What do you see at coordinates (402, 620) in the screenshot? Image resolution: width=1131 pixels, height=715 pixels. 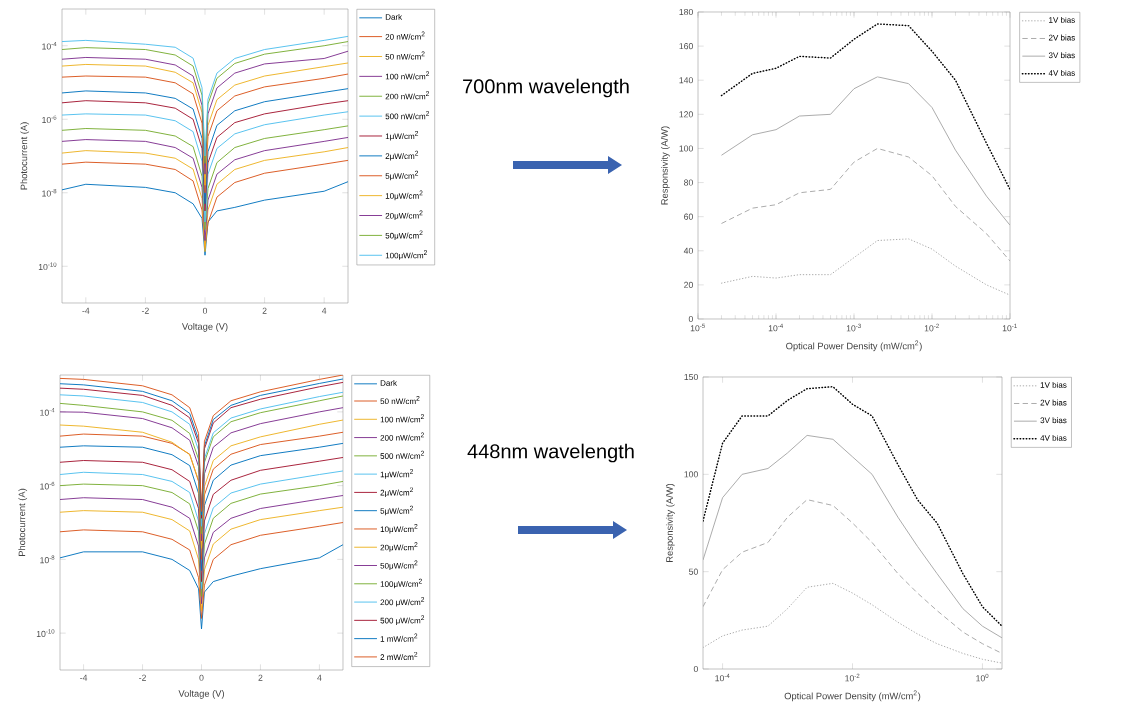 I see `legend-label: 500 μW/cm$^{2}$` at bounding box center [402, 620].